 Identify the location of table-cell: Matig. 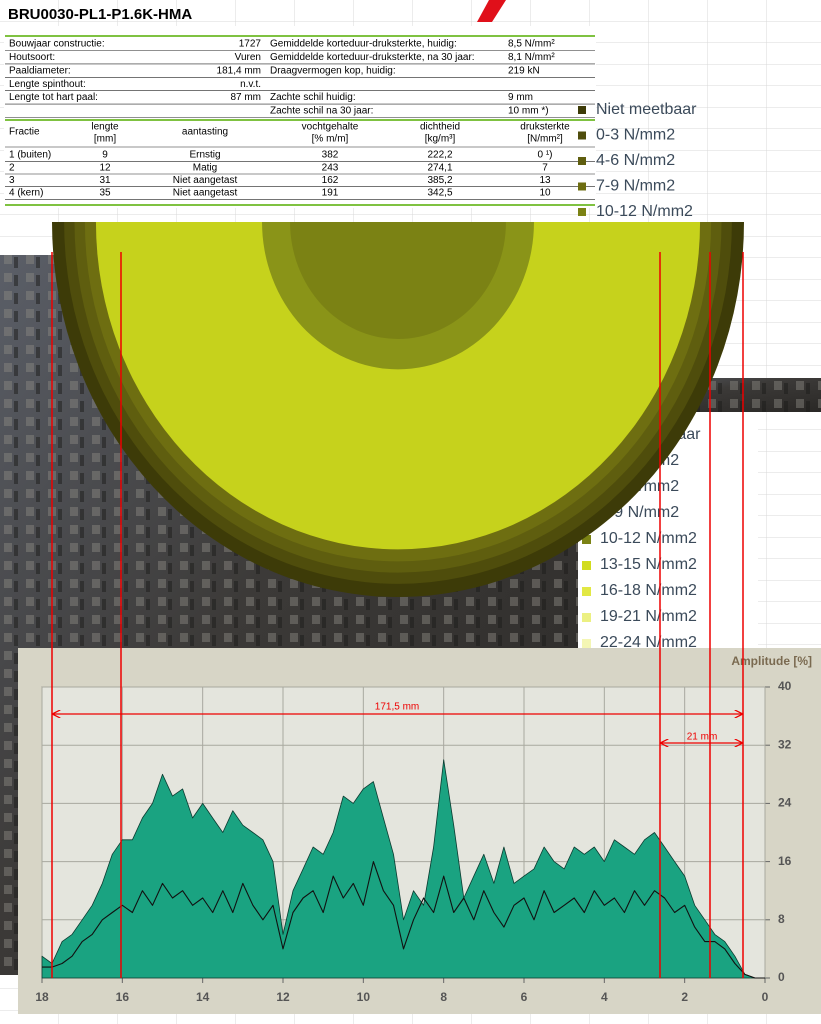
(205, 167).